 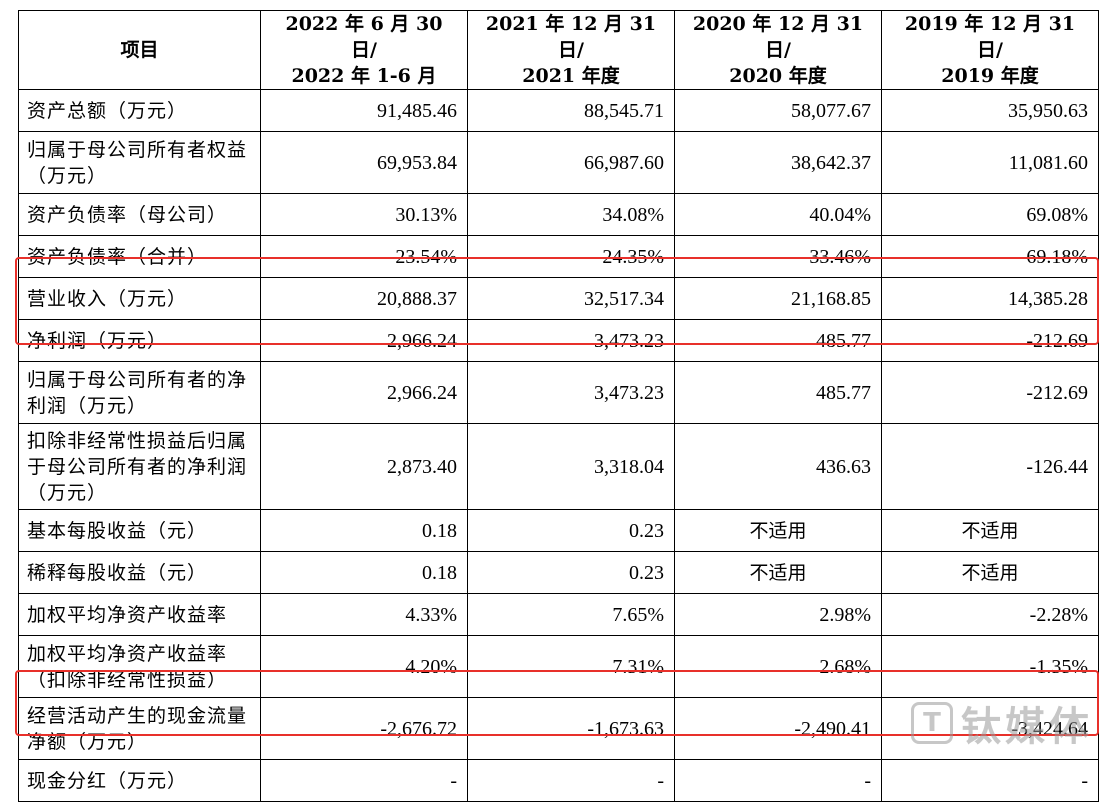 What do you see at coordinates (364, 256) in the screenshot?
I see `cell-value: 23.54%` at bounding box center [364, 256].